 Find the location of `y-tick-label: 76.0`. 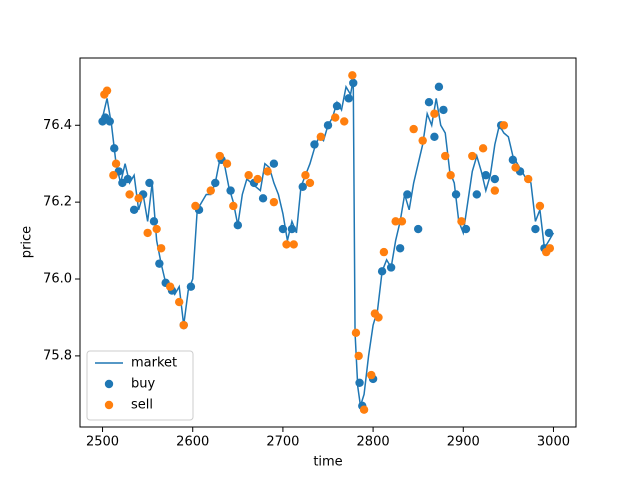

y-tick-label: 76.0 is located at coordinates (57, 279).